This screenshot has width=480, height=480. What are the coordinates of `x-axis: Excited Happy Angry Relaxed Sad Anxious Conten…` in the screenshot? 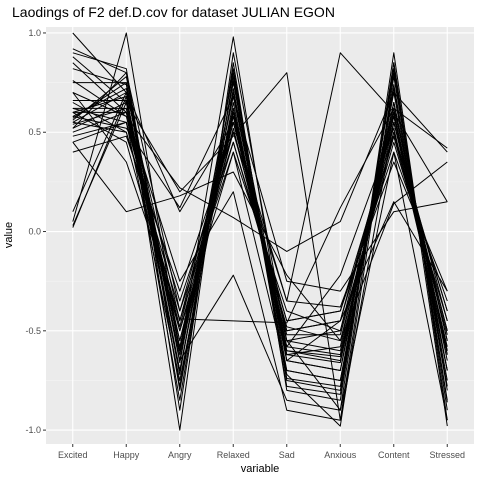 It's located at (261, 452).